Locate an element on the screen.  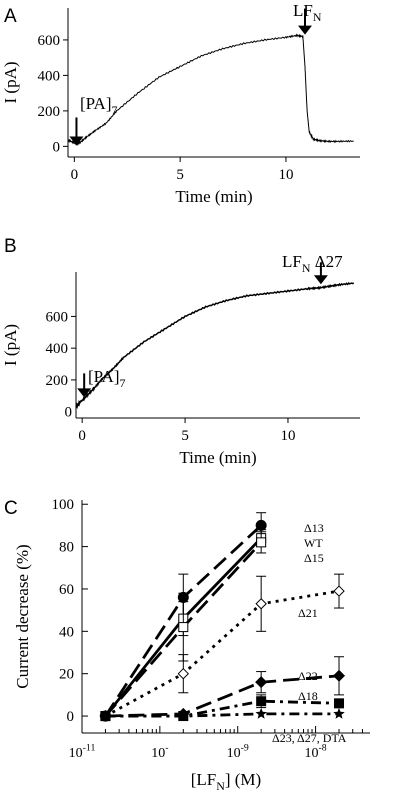
panel-c-x-tick-label: 10⁻⁸ is located at coordinates (315, 752).